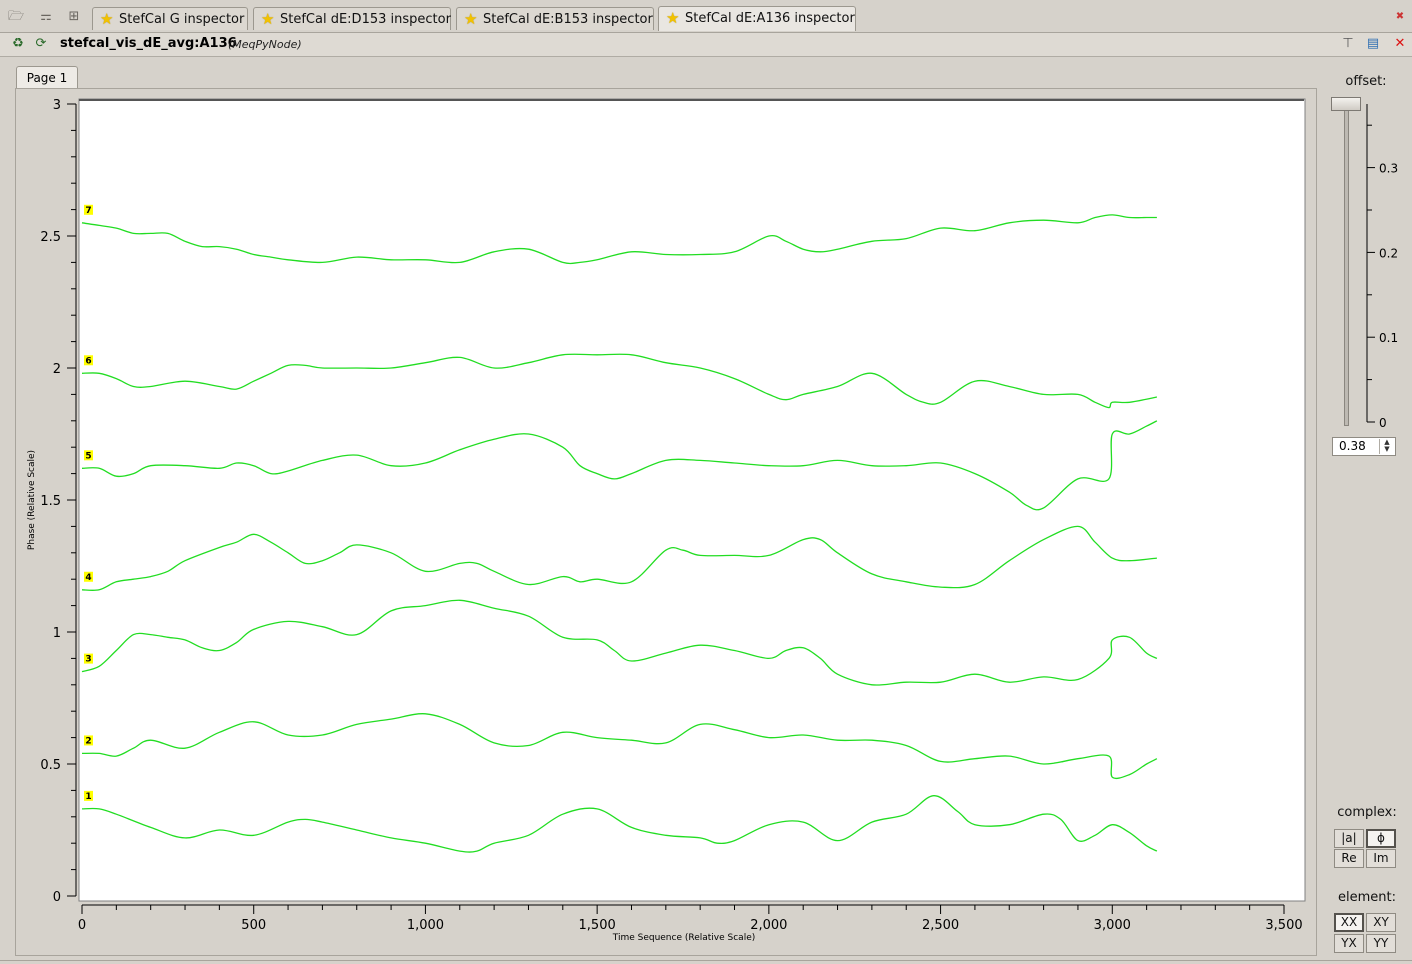 The width and height of the screenshot is (1412, 964). Describe the element at coordinates (1283, 925) in the screenshot. I see `x-tick-label: 3,500` at that location.